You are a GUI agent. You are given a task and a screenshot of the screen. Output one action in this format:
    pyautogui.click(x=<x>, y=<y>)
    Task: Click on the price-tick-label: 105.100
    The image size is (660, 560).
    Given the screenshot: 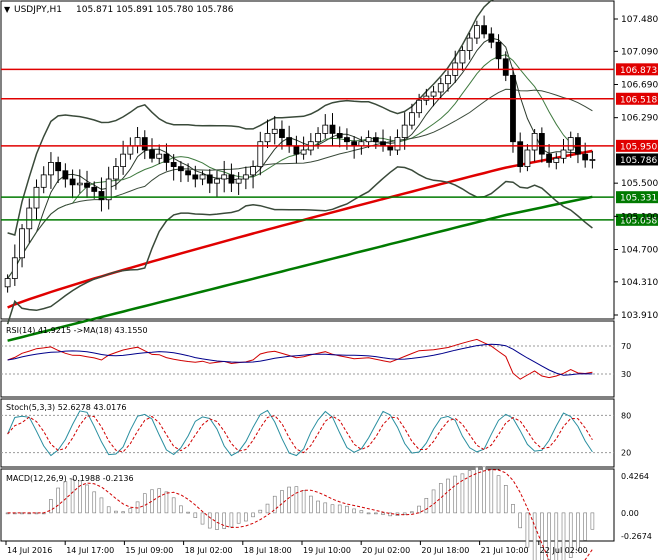 What is the action you would take?
    pyautogui.click(x=639, y=217)
    